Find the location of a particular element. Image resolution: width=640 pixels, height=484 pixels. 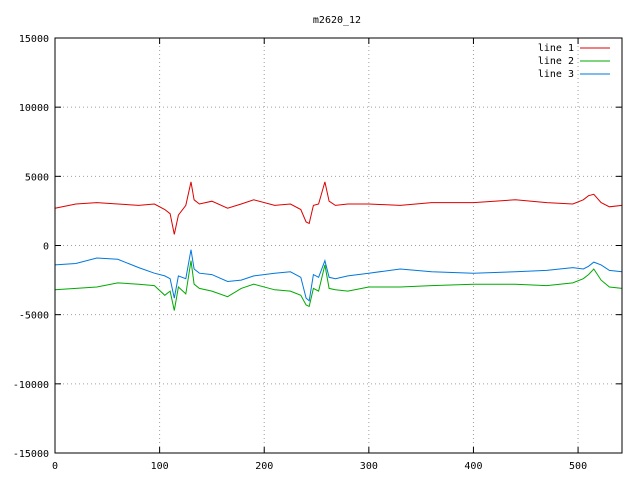

x-tick-label: 100 is located at coordinates (160, 466).